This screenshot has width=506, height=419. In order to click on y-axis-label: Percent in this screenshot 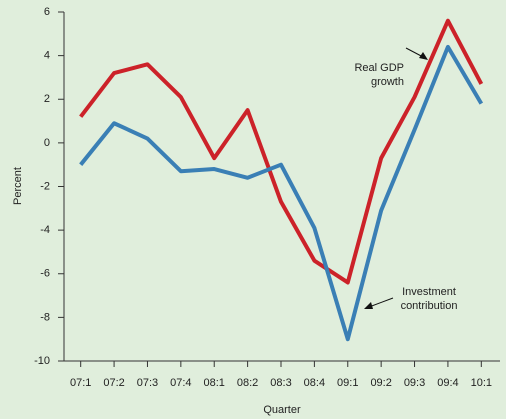, I will do `click(18, 186)`.